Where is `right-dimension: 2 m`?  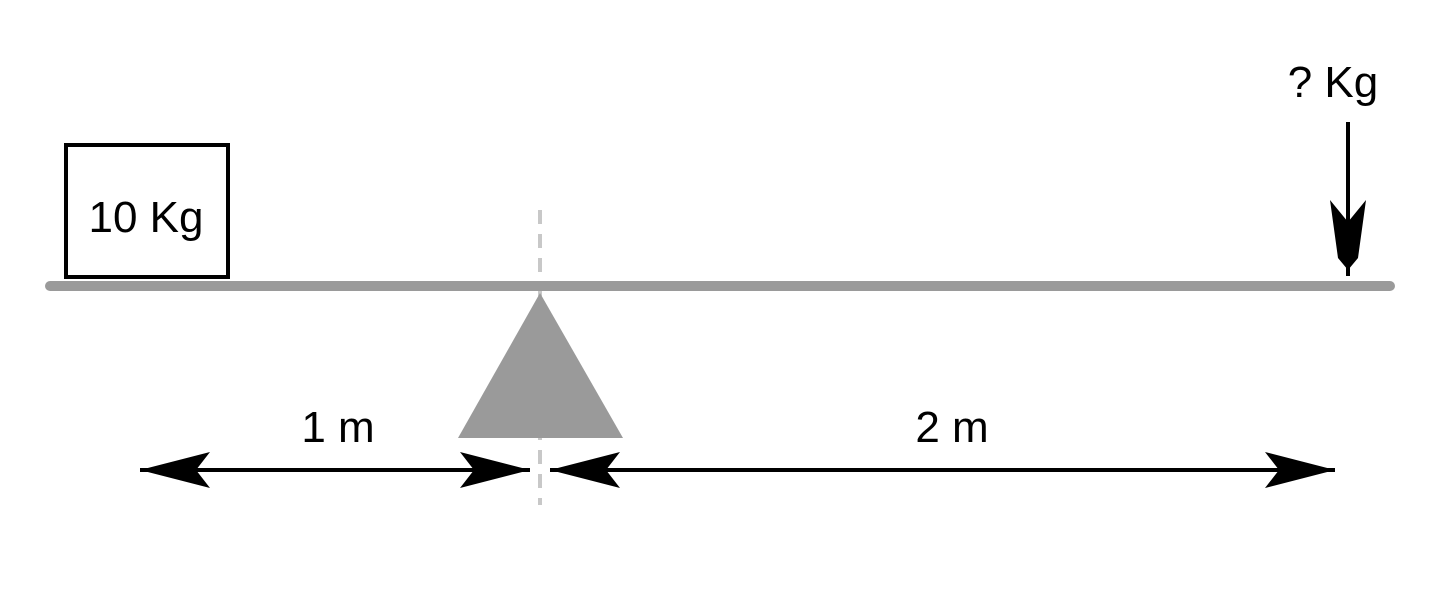 right-dimension: 2 m is located at coordinates (942, 445).